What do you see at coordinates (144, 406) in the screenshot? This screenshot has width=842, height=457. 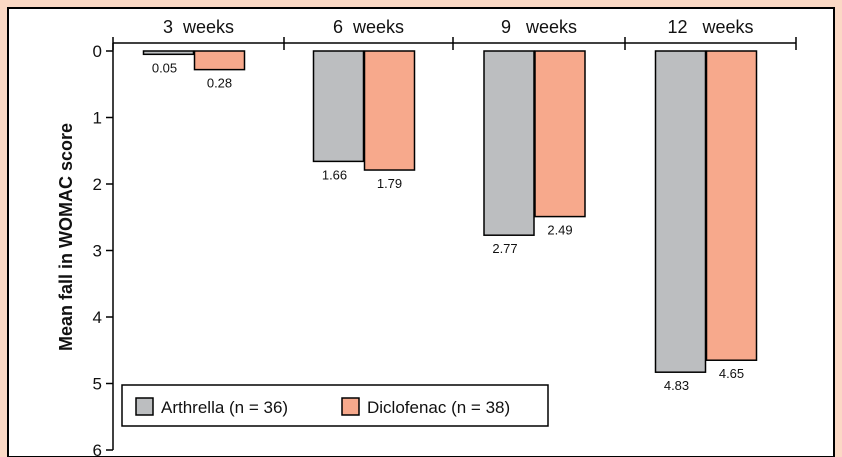 I see `legend-swatch-arthrella` at bounding box center [144, 406].